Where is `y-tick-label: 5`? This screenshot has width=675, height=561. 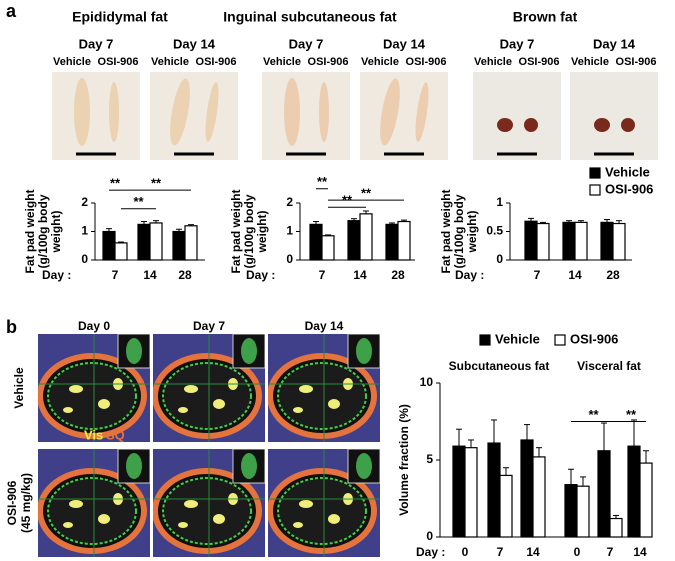 y-tick-label: 5 is located at coordinates (429, 459).